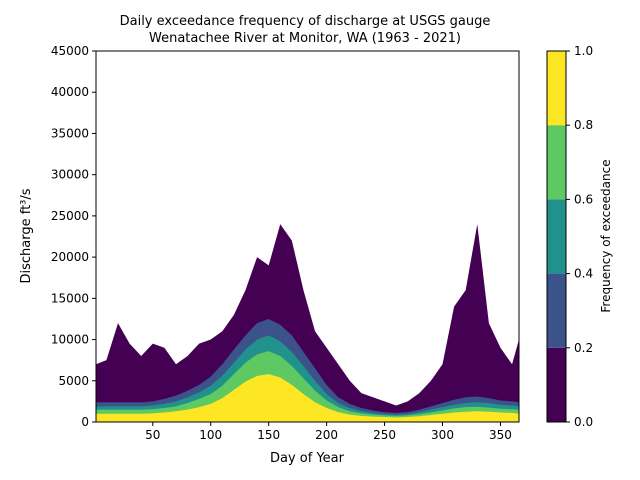 The image size is (640, 480). Describe the element at coordinates (500, 435) in the screenshot. I see `x-tick-label: 350` at that location.